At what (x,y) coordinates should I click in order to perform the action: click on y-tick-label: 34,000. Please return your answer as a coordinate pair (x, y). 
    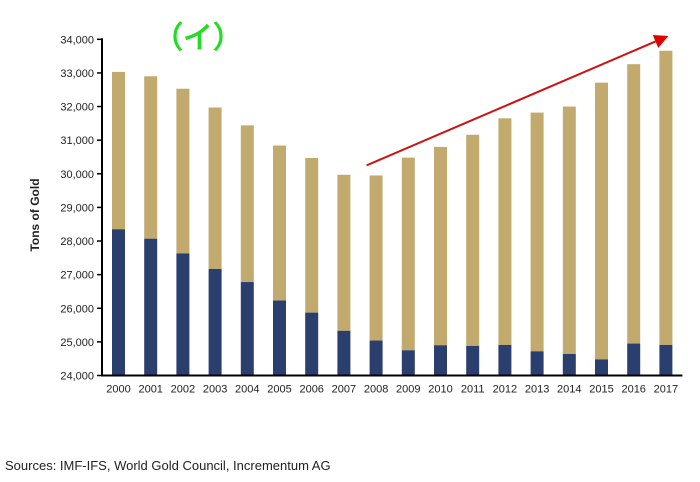
    Looking at the image, I should click on (77, 40).